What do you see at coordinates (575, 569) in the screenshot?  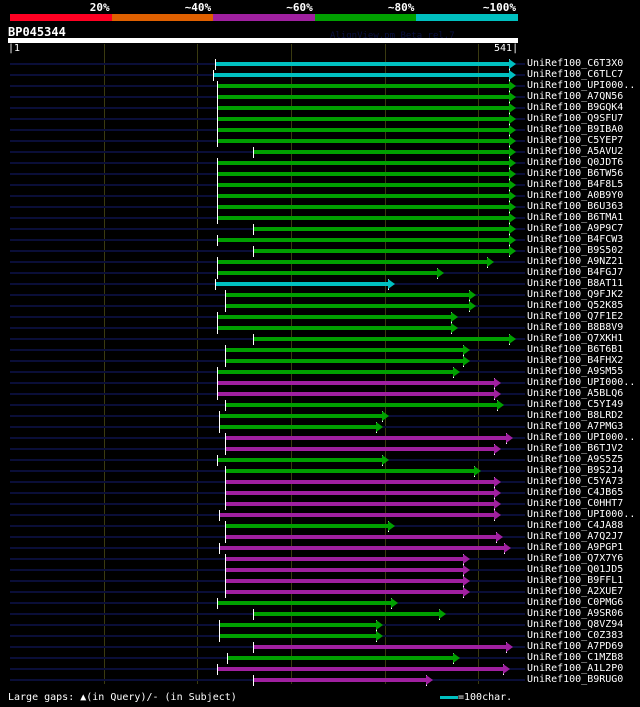 I see `hit-label: UniRef100_Q01JD5` at bounding box center [575, 569].